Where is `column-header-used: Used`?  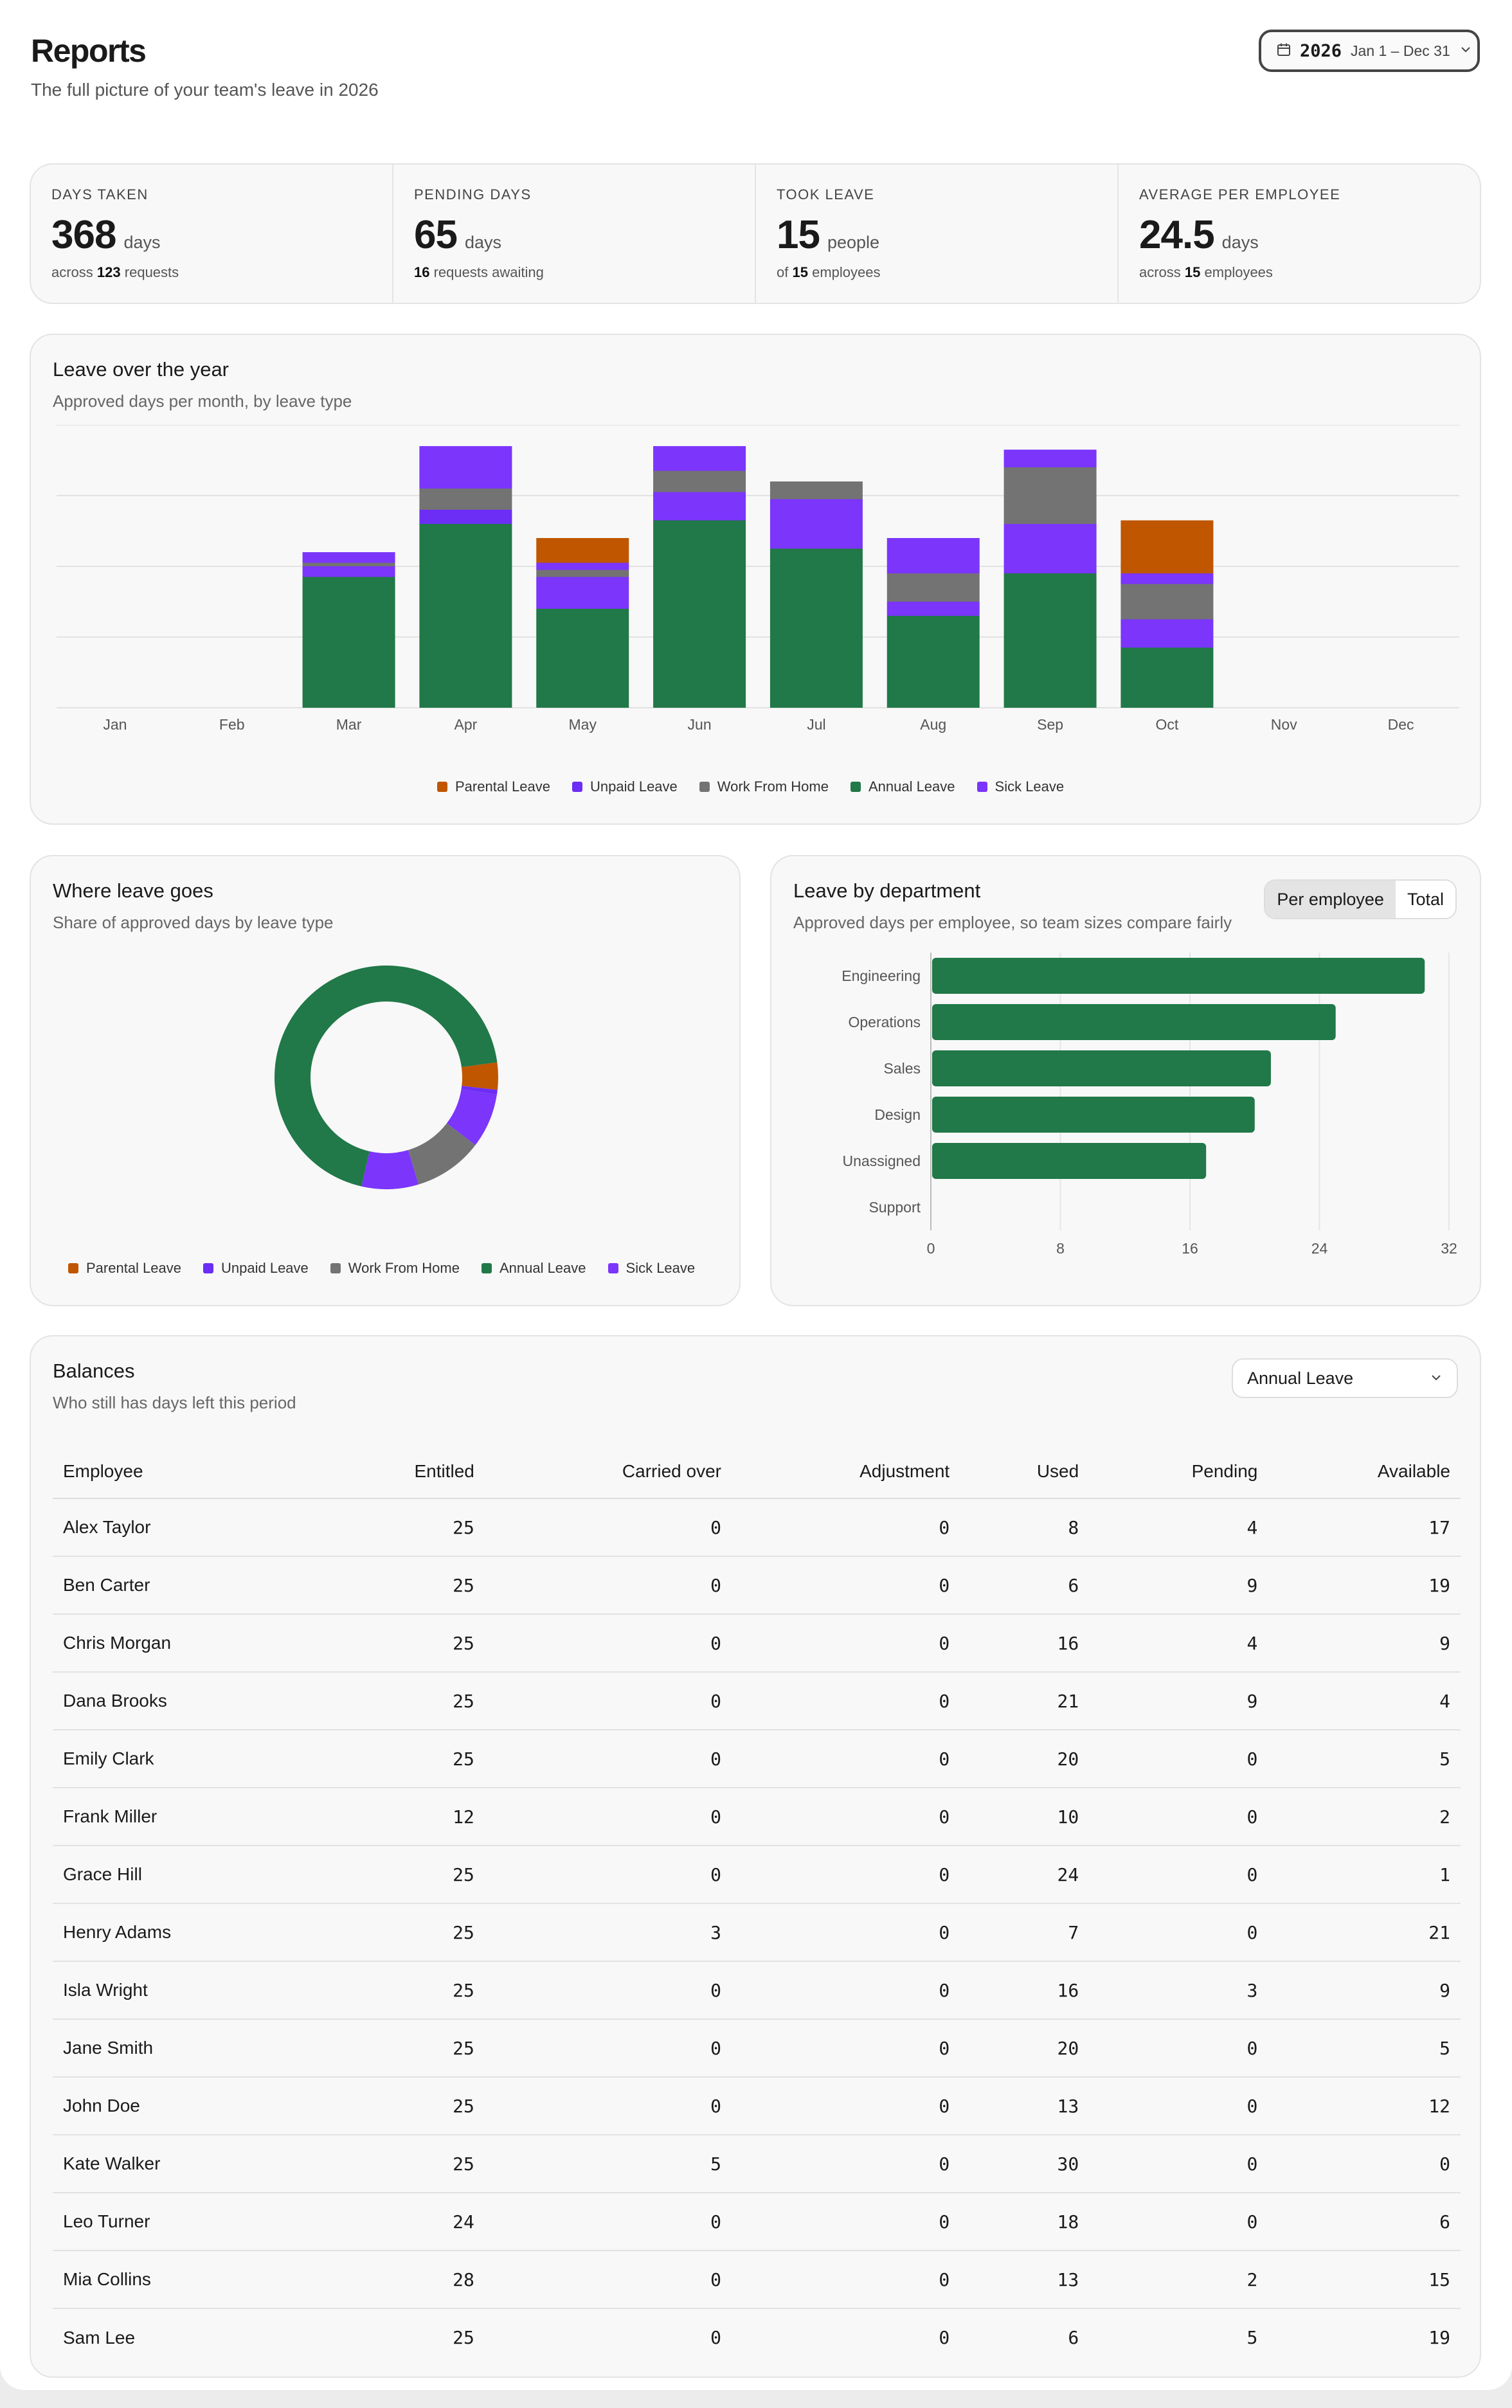
column-header-used: Used is located at coordinates (1025, 1471).